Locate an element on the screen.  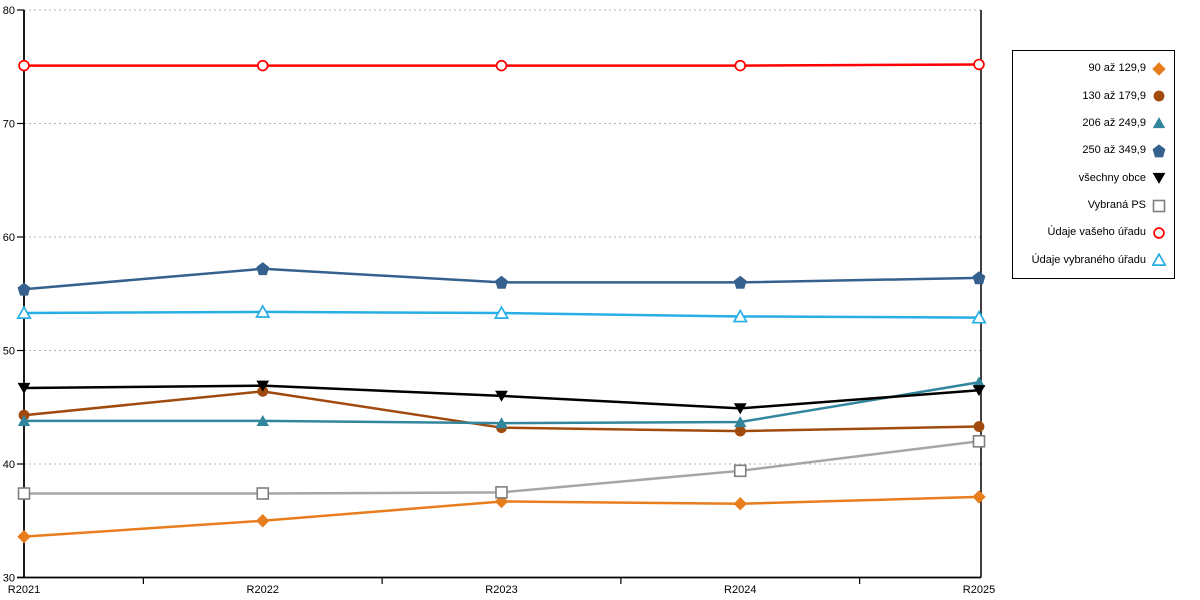
legend-item: 206 až 249,9 is located at coordinates (1093, 123).